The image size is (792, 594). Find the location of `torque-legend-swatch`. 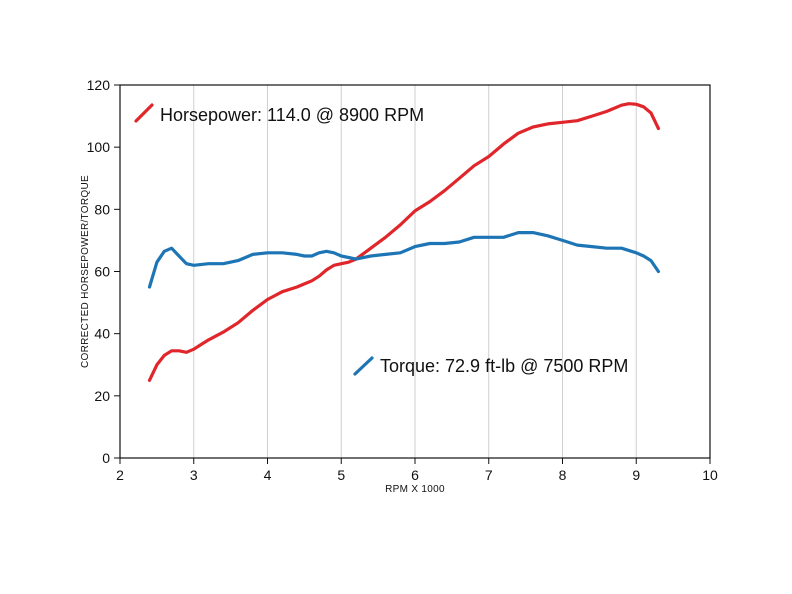

torque-legend-swatch is located at coordinates (363, 366).